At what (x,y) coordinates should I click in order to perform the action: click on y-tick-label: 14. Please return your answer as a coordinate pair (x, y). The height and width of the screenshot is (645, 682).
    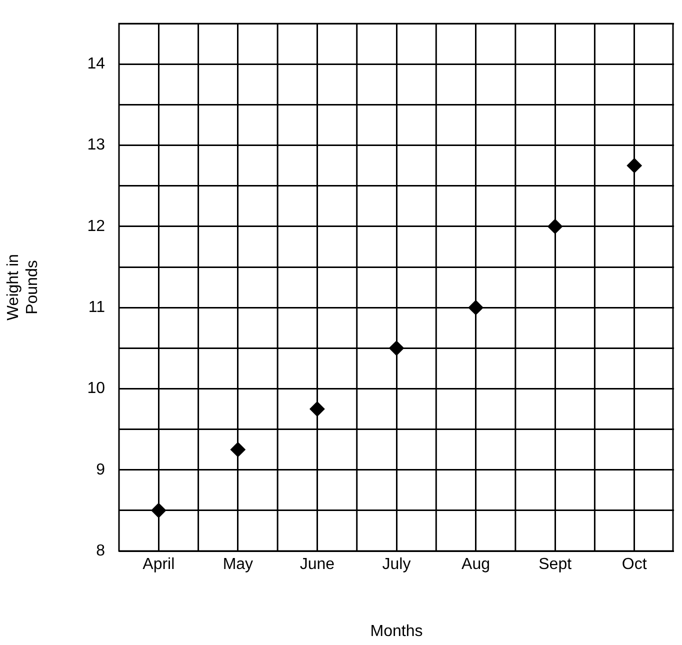
    Looking at the image, I should click on (96, 64).